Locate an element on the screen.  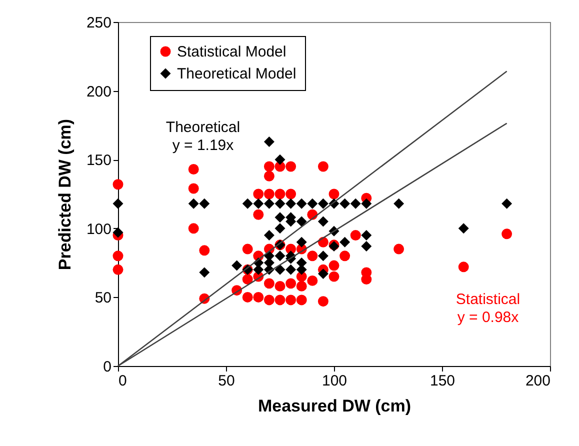
y-tick-label: 50 is located at coordinates (103, 298).